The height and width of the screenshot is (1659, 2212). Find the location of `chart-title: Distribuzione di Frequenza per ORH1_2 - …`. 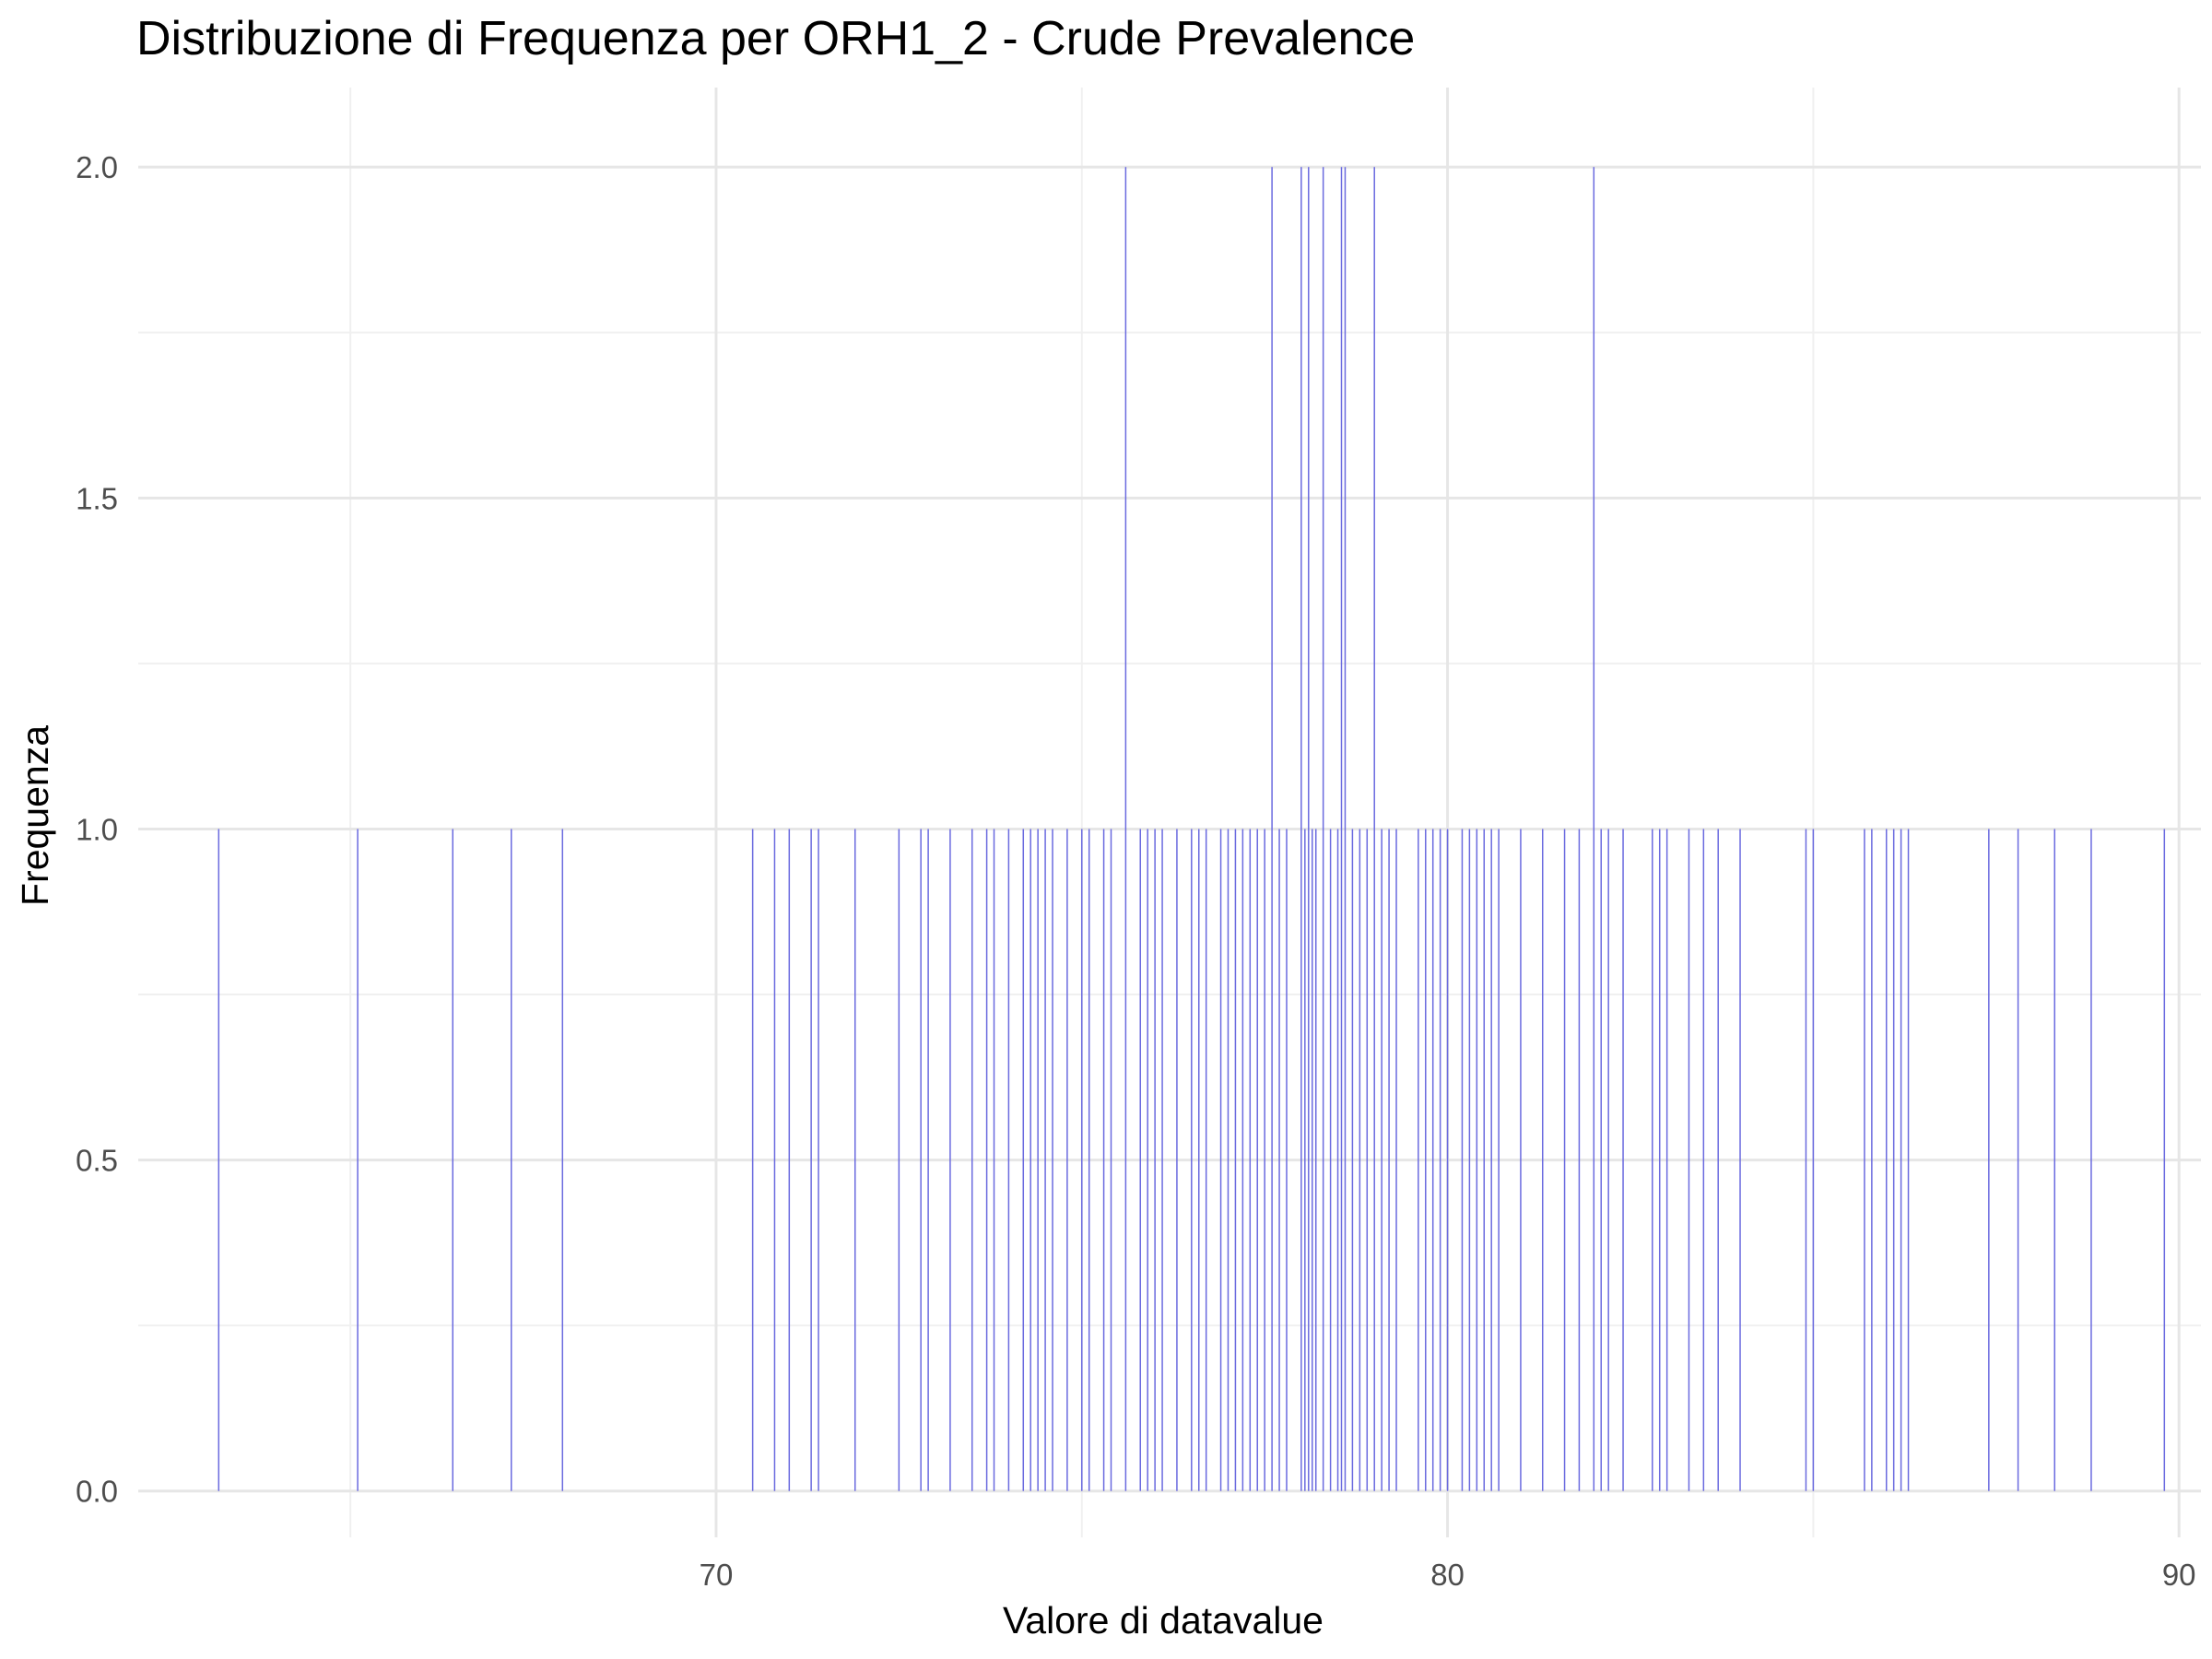

chart-title: Distribuzione di Frequenza per ORH1_2 - … is located at coordinates (776, 38).